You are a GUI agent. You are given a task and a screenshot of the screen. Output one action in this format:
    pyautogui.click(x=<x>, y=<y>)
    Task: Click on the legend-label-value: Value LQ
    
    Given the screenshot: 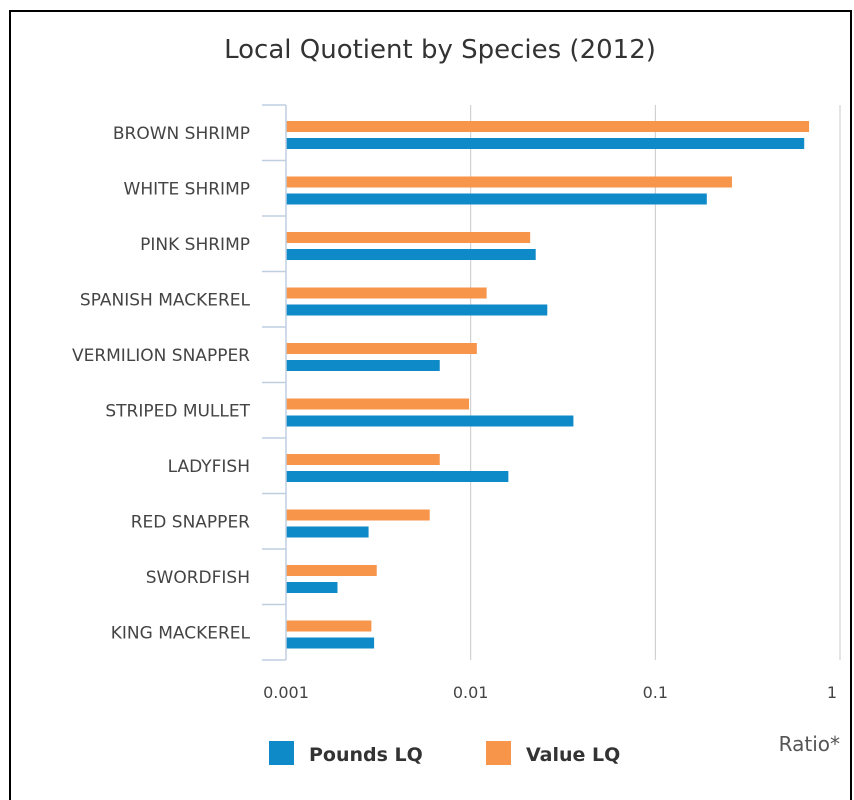 What is the action you would take?
    pyautogui.click(x=573, y=755)
    